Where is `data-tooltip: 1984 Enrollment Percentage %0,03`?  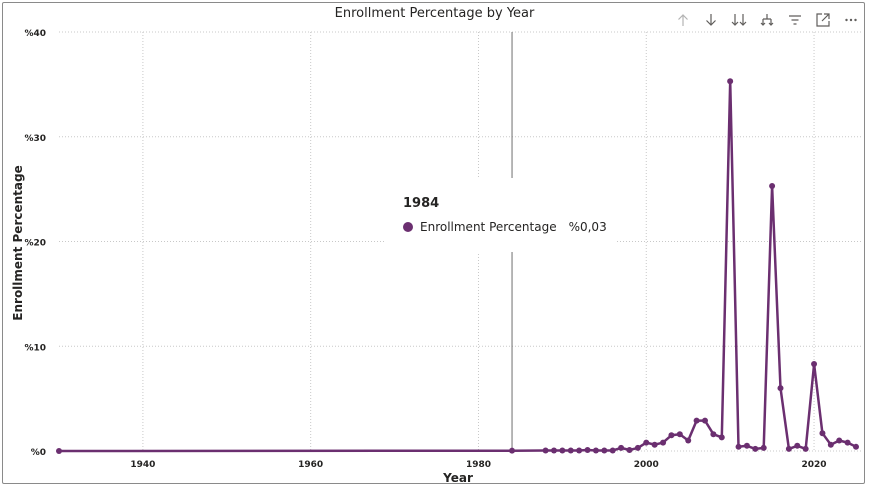 data-tooltip: 1984 Enrollment Percentage %0,03 is located at coordinates (501, 215).